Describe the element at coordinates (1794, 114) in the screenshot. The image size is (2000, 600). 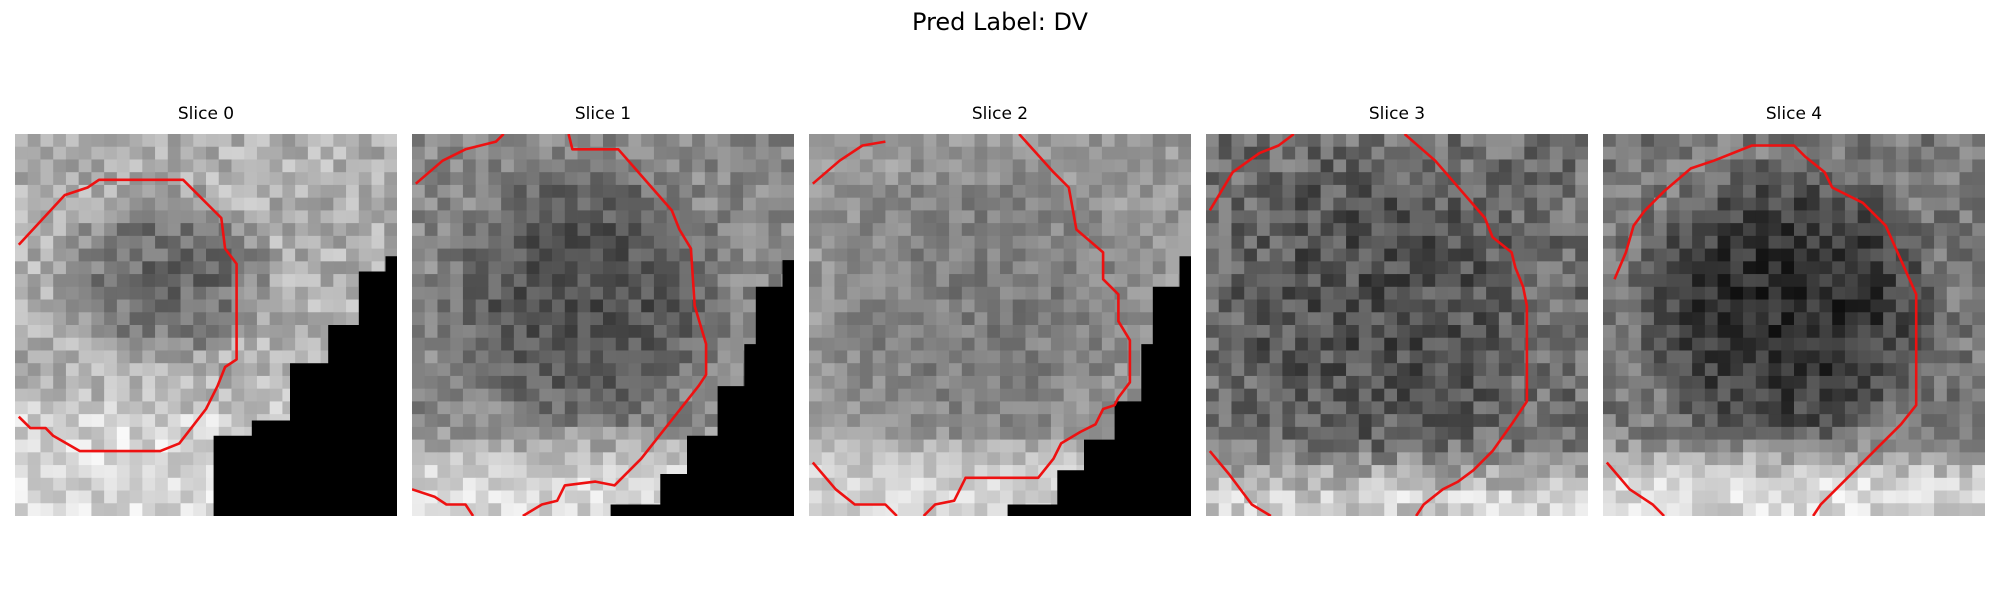
I see `slice-title-4: Slice 4` at that location.